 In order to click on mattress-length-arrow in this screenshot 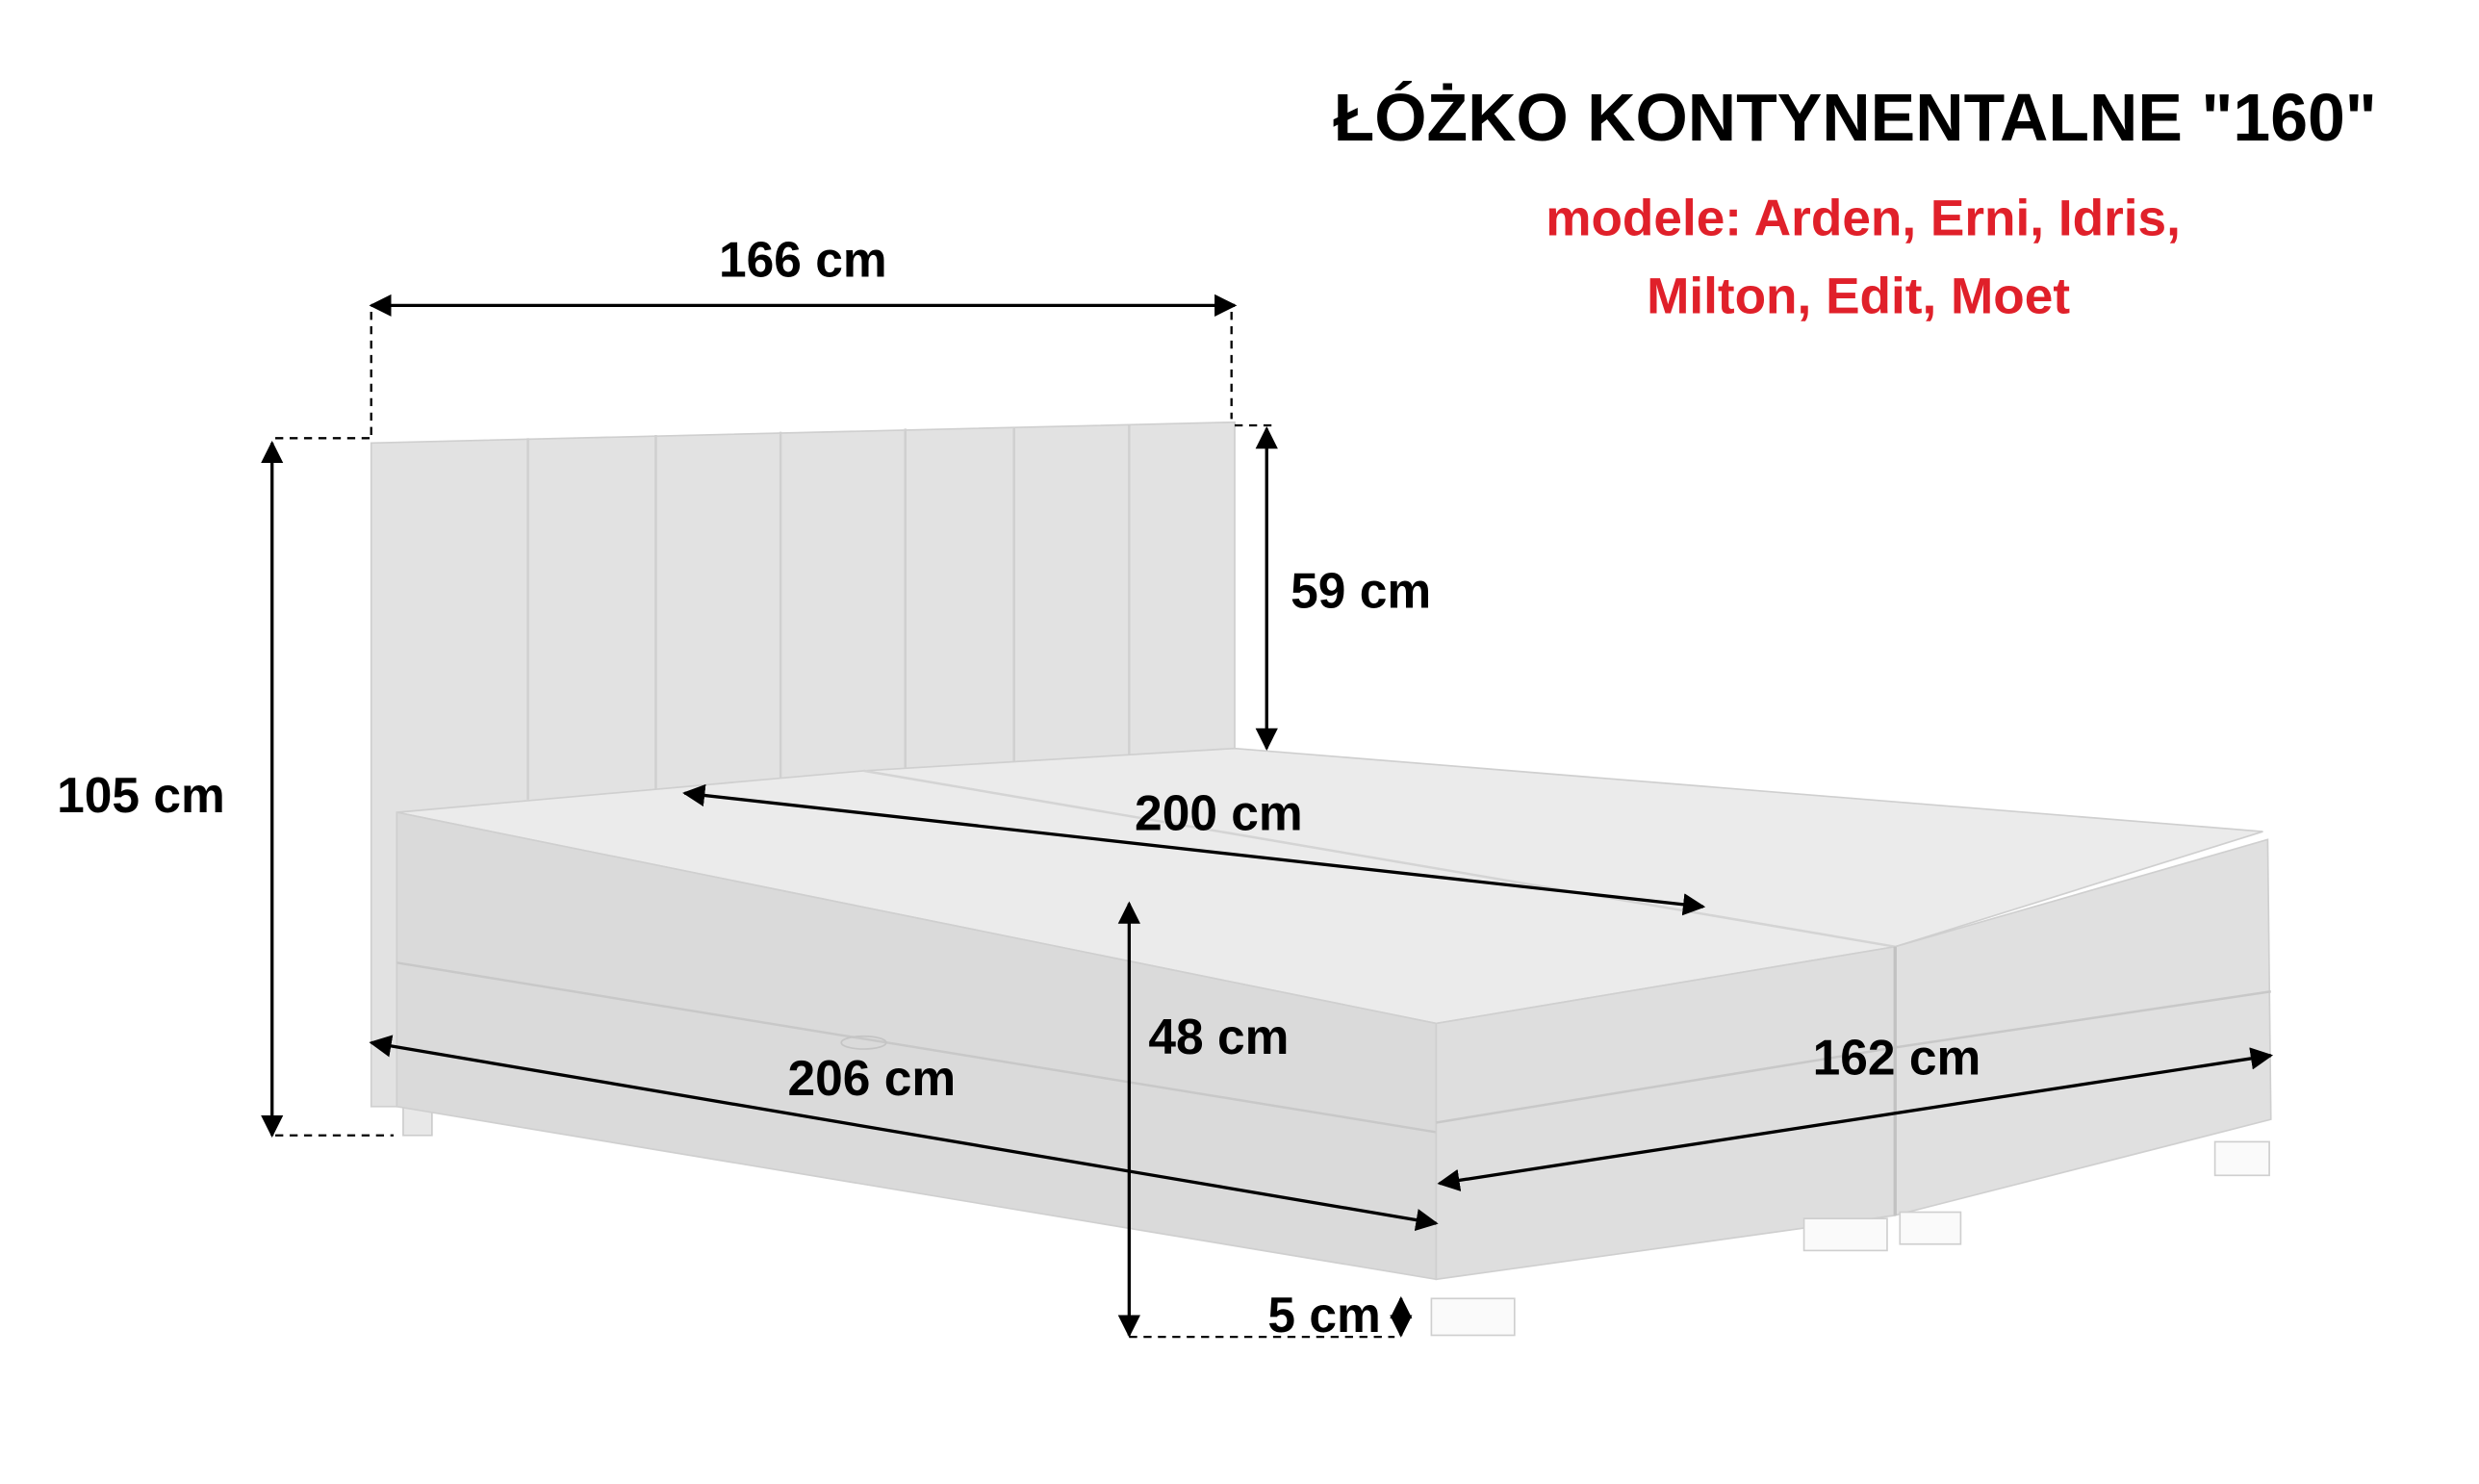, I will do `click(1194, 850)`.